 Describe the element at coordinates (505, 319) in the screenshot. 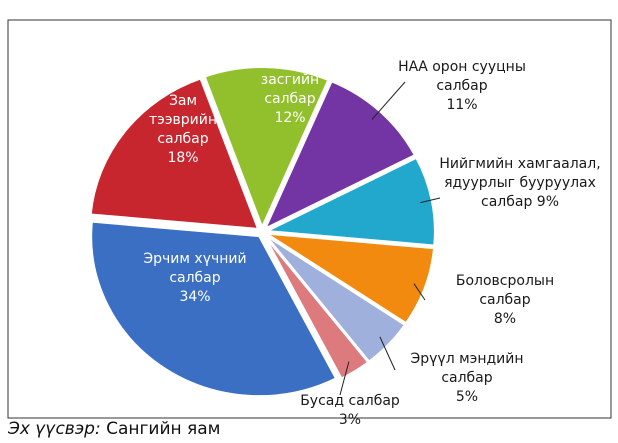

I see `value-label: 8%` at that location.